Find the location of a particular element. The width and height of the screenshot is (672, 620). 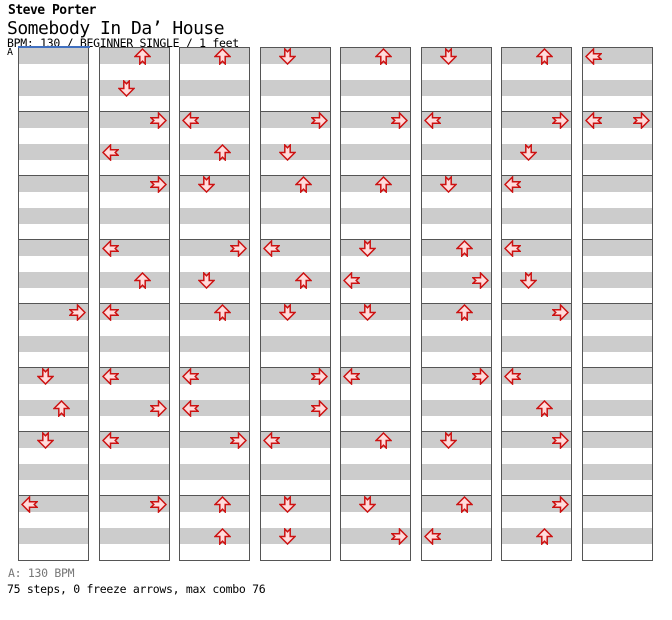

song-title: Somebody In Da’ House is located at coordinates (116, 28).